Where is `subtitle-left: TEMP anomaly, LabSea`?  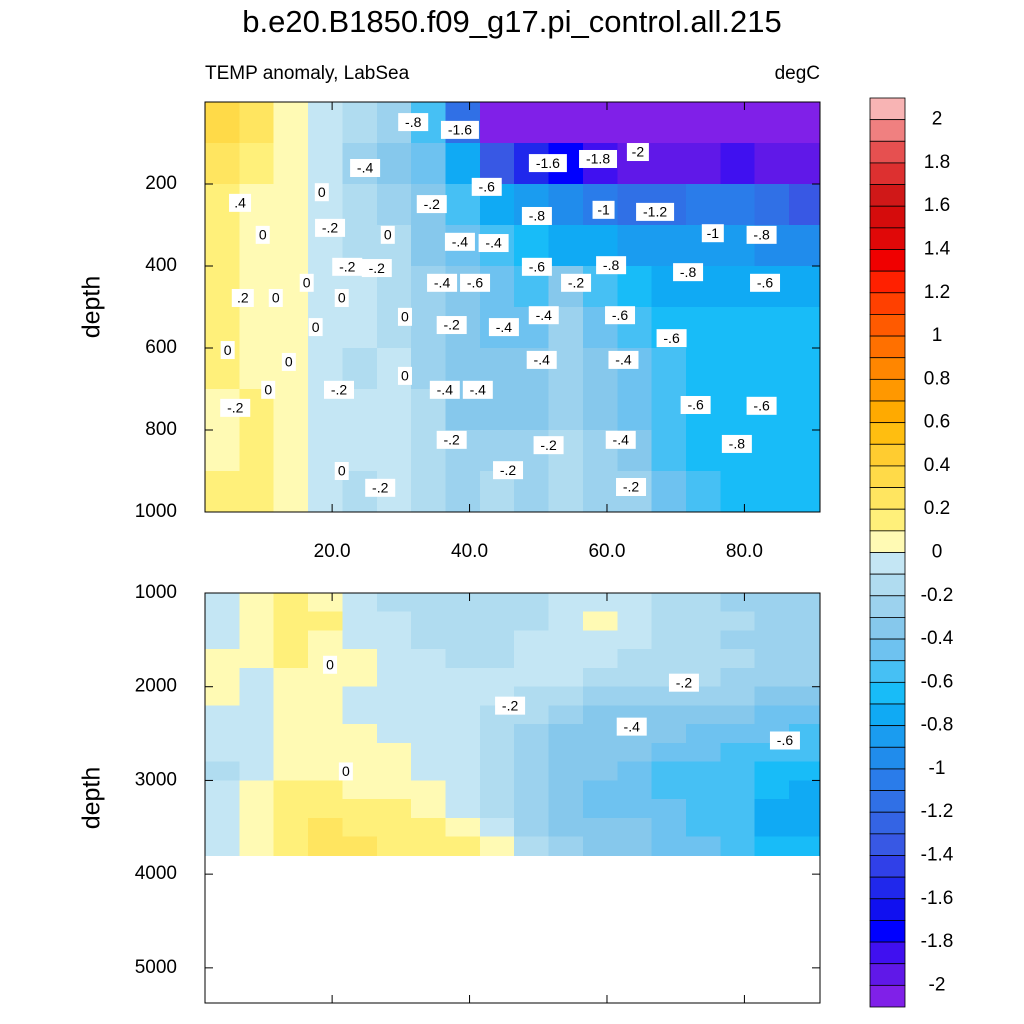
subtitle-left: TEMP anomaly, LabSea is located at coordinates (307, 73).